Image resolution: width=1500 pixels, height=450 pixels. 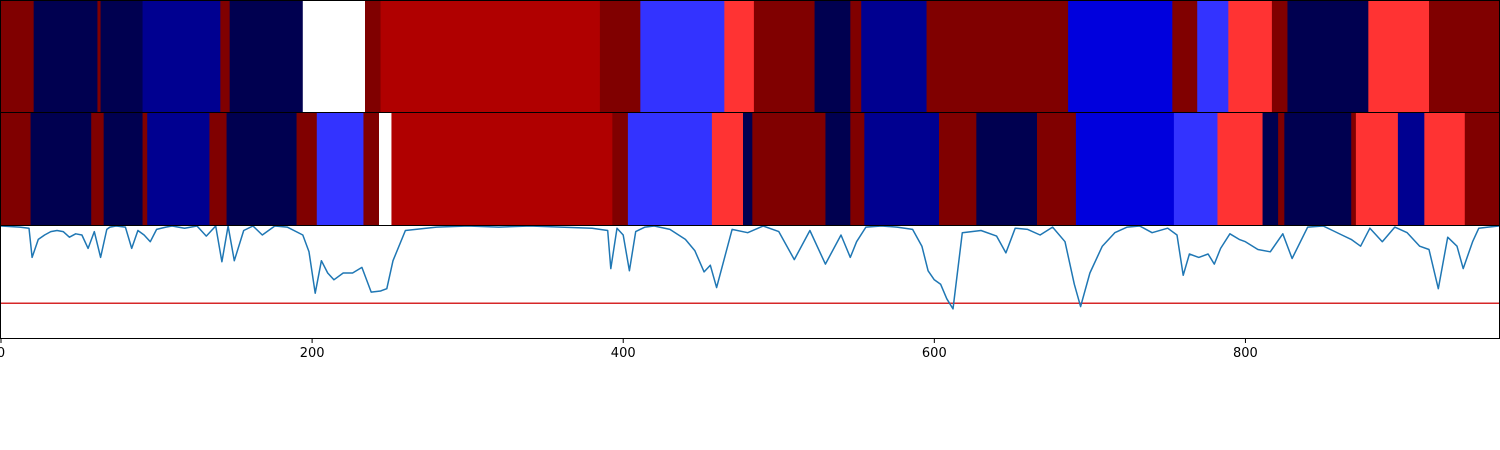 I want to click on x-axis: 0 200 400 600 800, so click(x=629, y=349).